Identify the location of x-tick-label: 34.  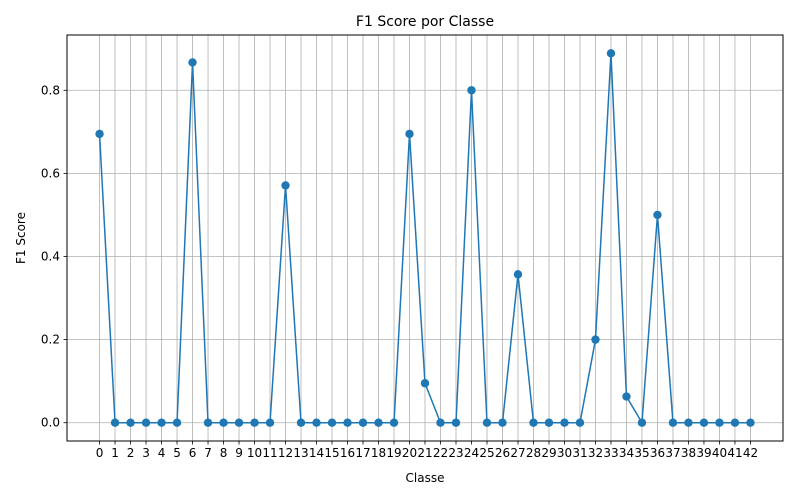
(626, 453).